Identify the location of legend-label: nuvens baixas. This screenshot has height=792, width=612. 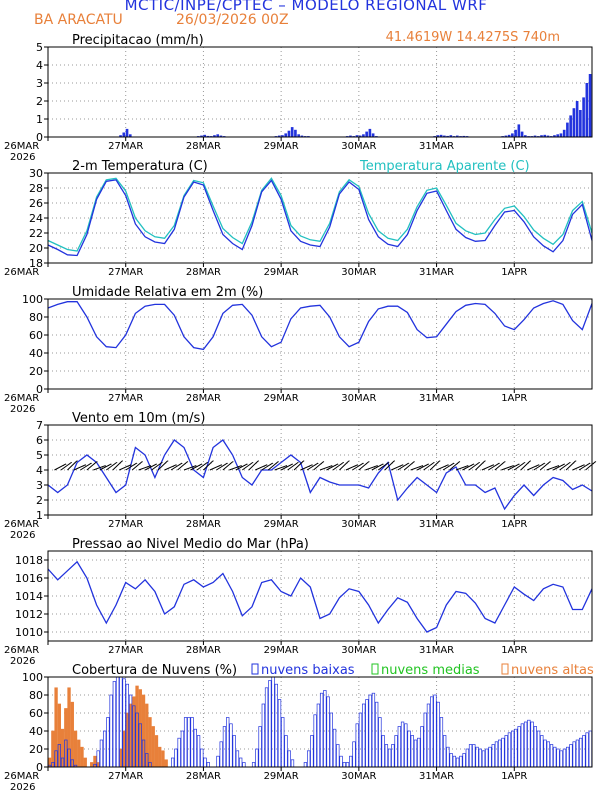
(308, 670).